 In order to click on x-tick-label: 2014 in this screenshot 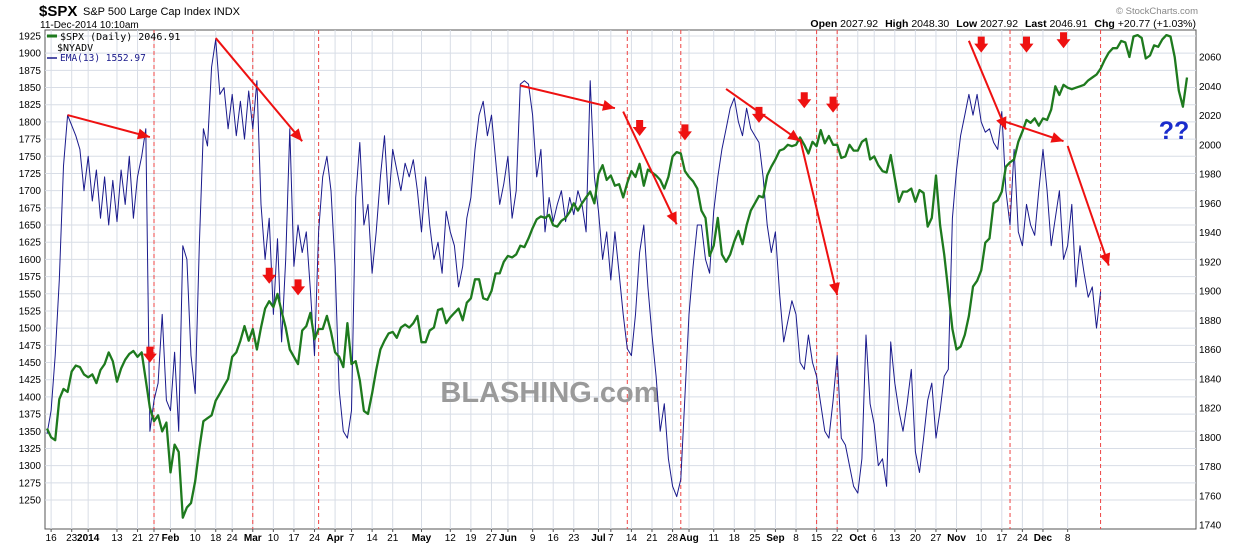, I will do `click(88, 538)`.